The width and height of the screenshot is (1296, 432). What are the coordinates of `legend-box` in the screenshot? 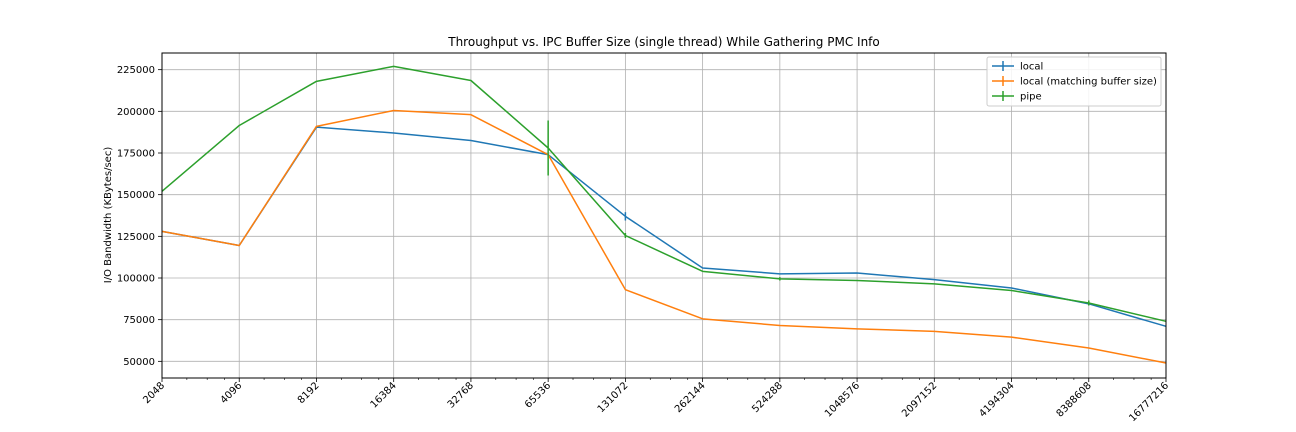 It's located at (1074, 81).